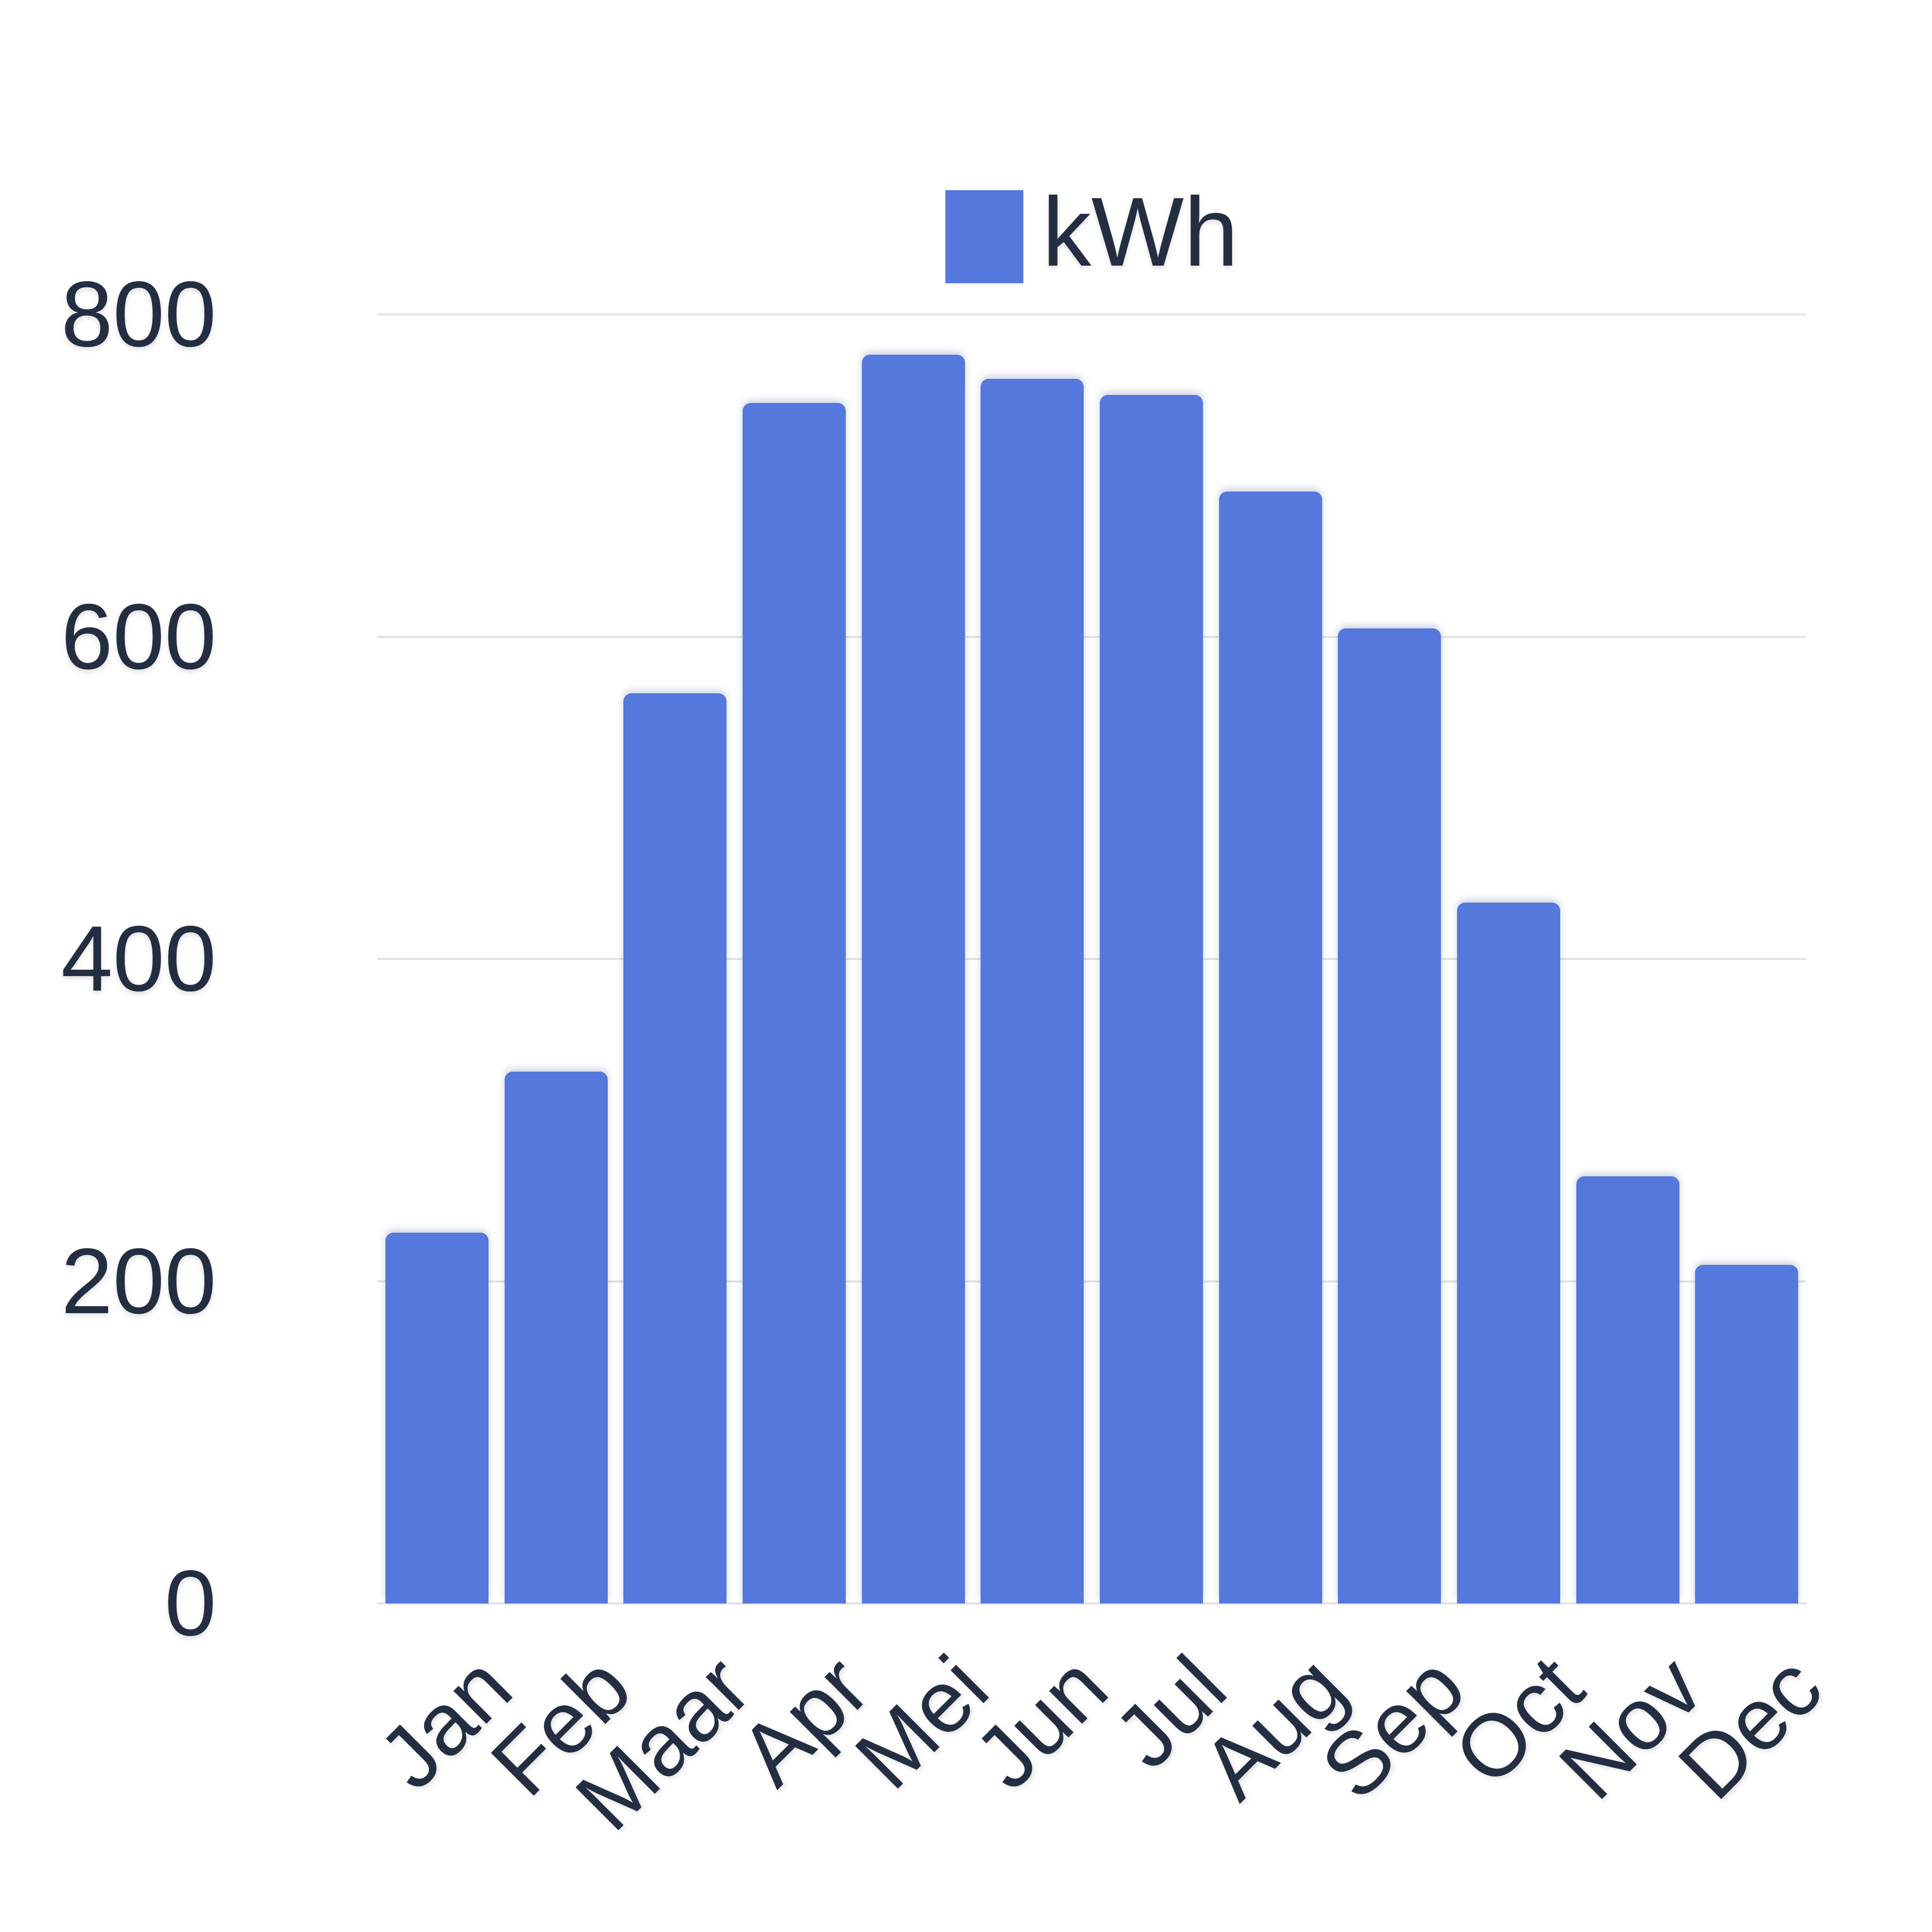 Image resolution: width=1932 pixels, height=1932 pixels. Describe the element at coordinates (1151, 999) in the screenshot. I see `bar-jul` at that location.